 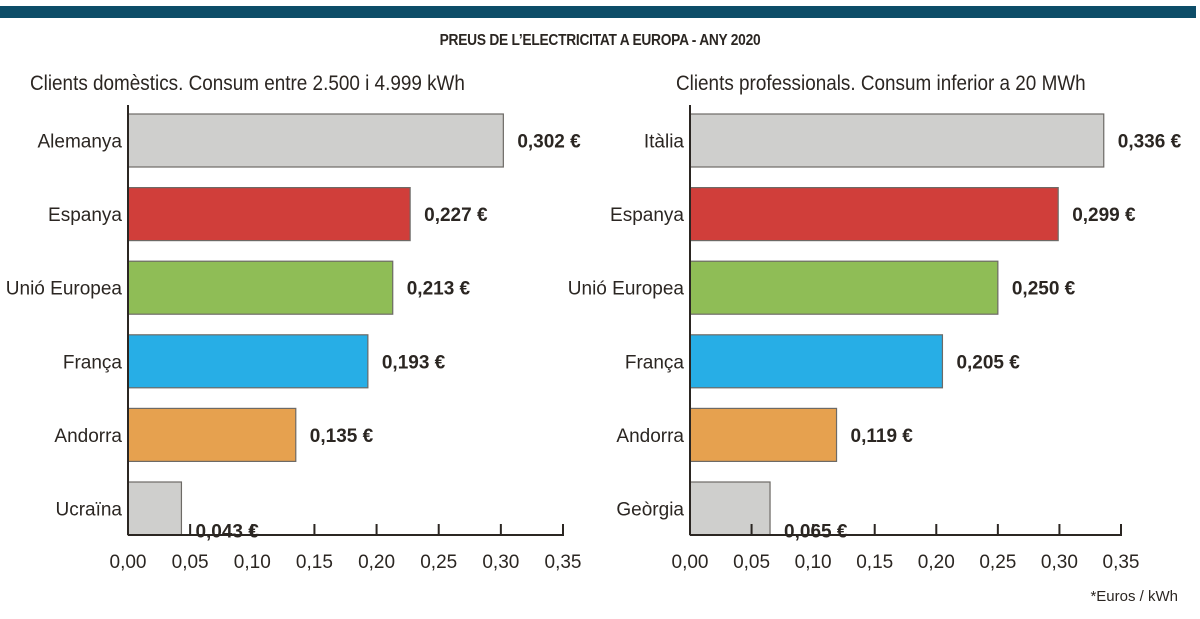 I want to click on category-label: Geòrgia, so click(x=650, y=510).